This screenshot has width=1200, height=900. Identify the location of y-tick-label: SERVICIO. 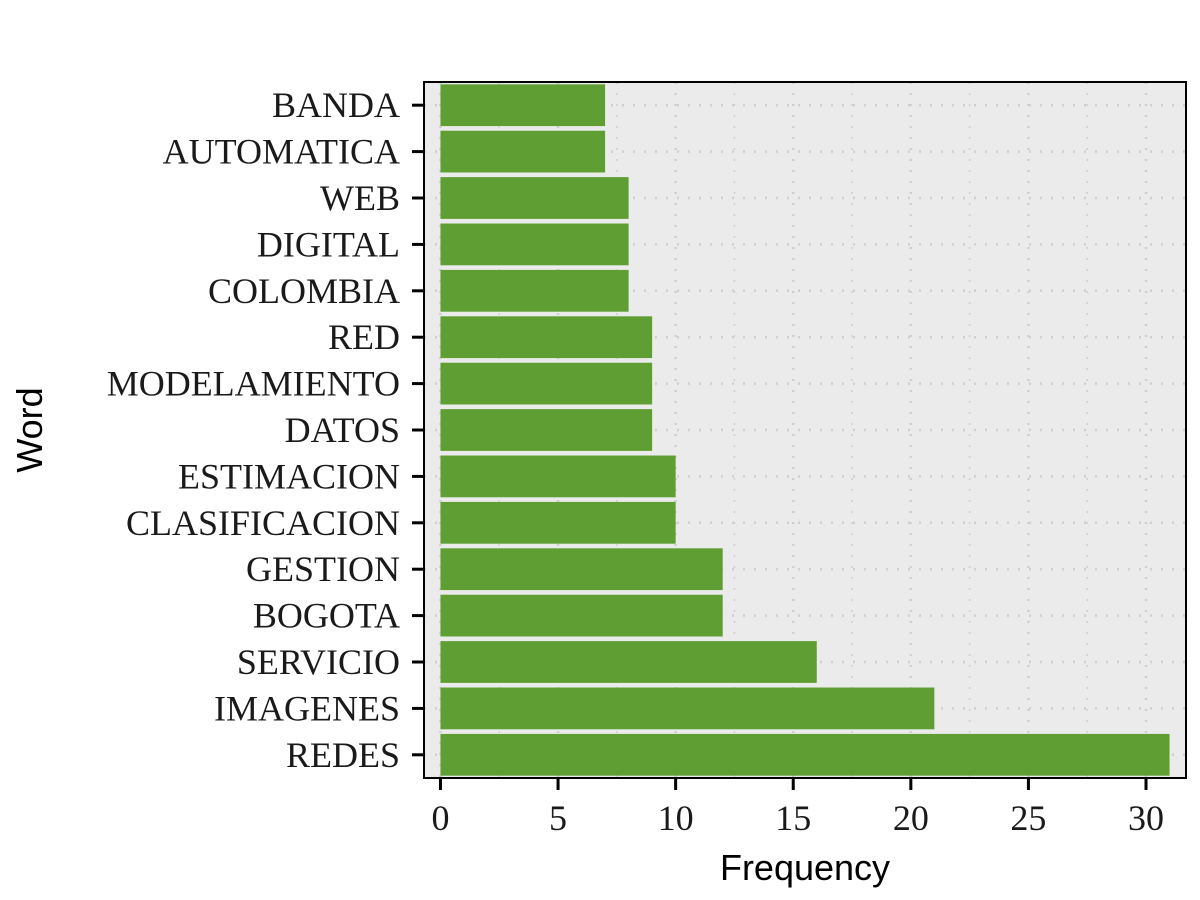
(318, 662).